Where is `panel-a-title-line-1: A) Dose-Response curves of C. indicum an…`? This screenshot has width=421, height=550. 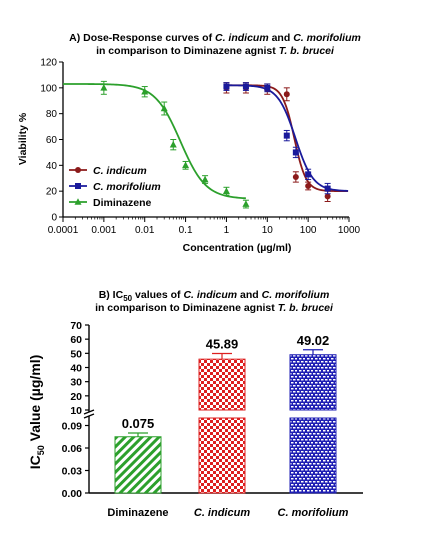
panel-a-title-line-1: A) Dose-Response curves of C. indicum an… is located at coordinates (215, 38).